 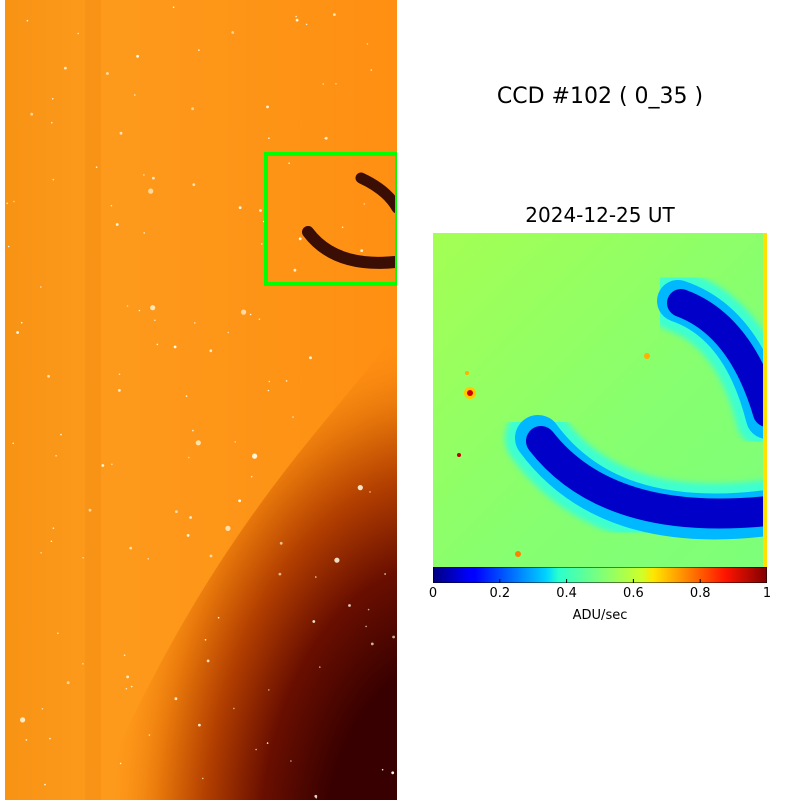 I want to click on highlight-box, so click(x=330, y=219).